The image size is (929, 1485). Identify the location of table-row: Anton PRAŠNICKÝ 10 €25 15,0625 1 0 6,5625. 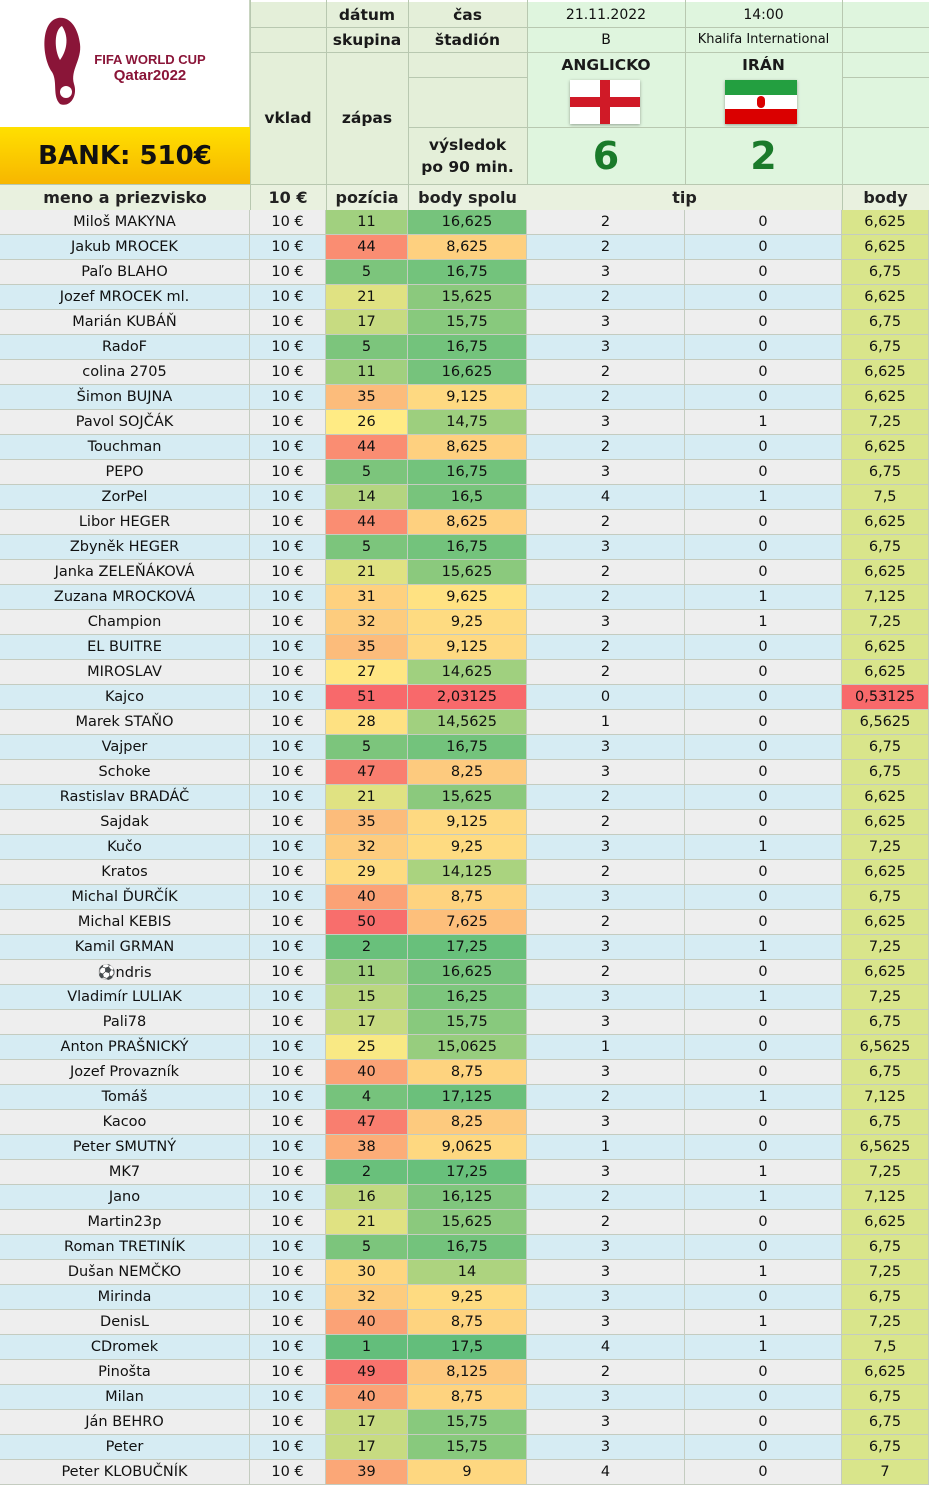
(464, 1047).